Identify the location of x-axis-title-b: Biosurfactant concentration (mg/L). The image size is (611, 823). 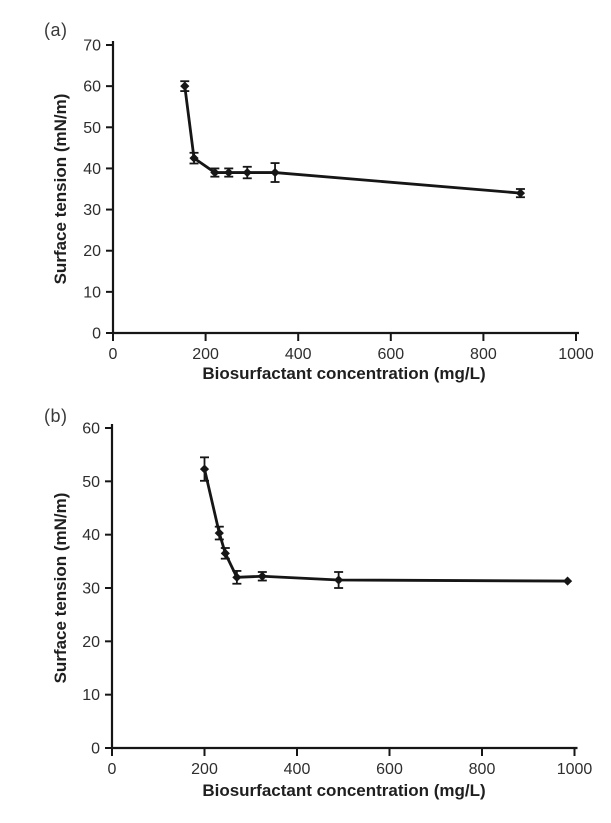
(344, 790).